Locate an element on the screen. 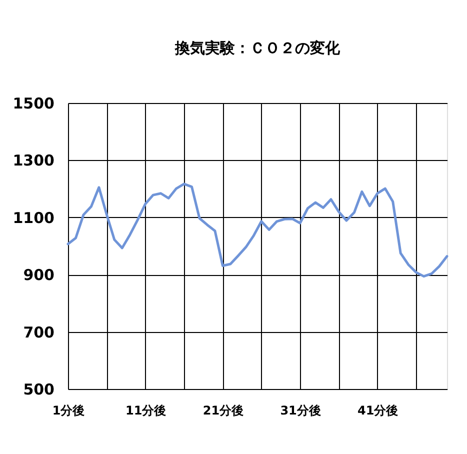 The height and width of the screenshot is (454, 467). x-tick-label: 11分後 is located at coordinates (145, 411).